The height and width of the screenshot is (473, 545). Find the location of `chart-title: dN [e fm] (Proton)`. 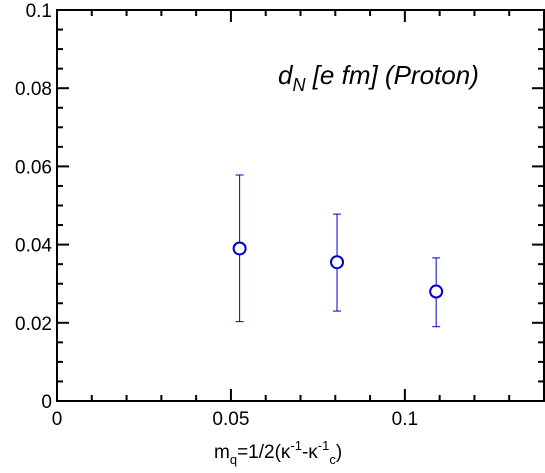

chart-title: dN [e fm] (Proton) is located at coordinates (378, 77).